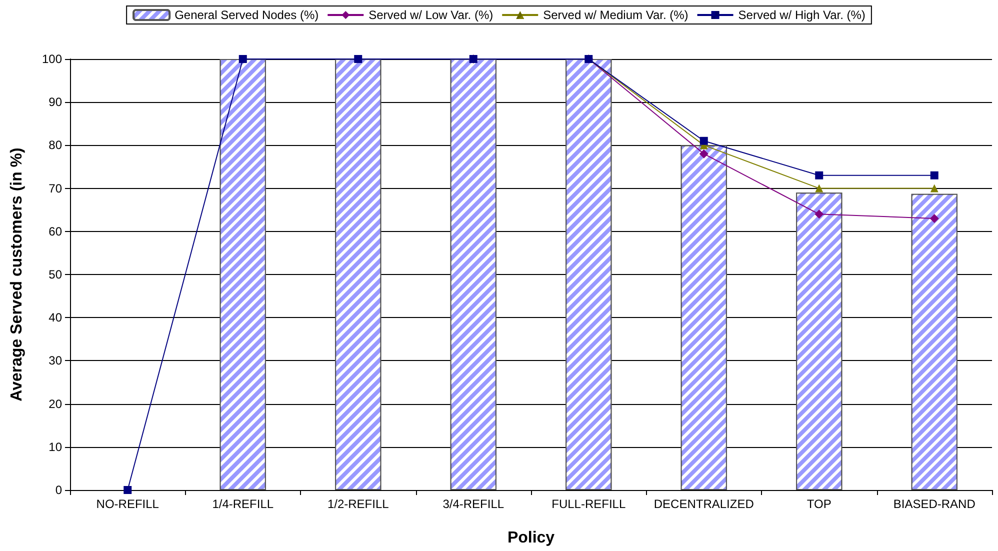 This screenshot has height=551, width=998. Describe the element at coordinates (431, 15) in the screenshot. I see `legend-label: Served w/ Low Var. (%)` at that location.